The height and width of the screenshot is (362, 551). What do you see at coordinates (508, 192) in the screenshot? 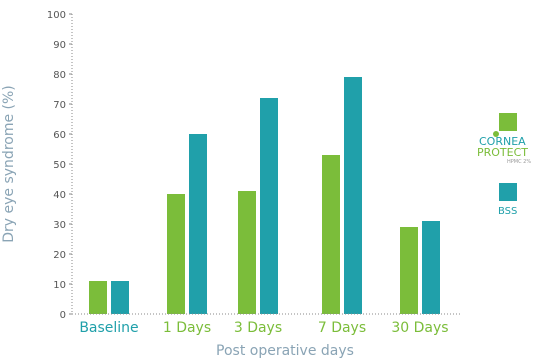
I see `legend-swatch-bss` at bounding box center [508, 192].